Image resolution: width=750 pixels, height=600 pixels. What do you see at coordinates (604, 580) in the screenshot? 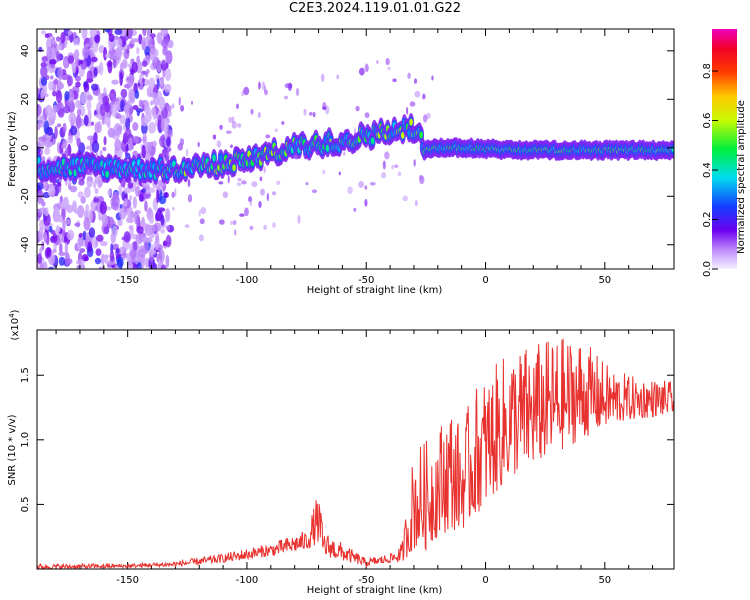
I see `x-tick-label: 50` at bounding box center [604, 580].